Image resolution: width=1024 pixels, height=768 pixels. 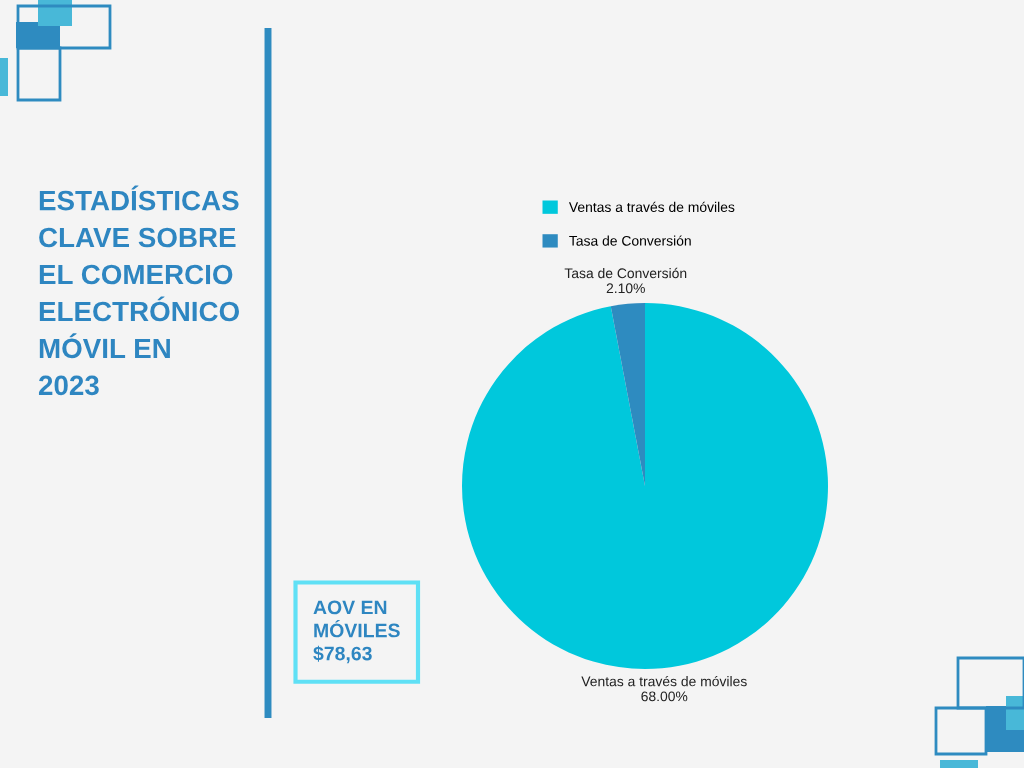 I want to click on pie-slice, so click(x=627, y=394).